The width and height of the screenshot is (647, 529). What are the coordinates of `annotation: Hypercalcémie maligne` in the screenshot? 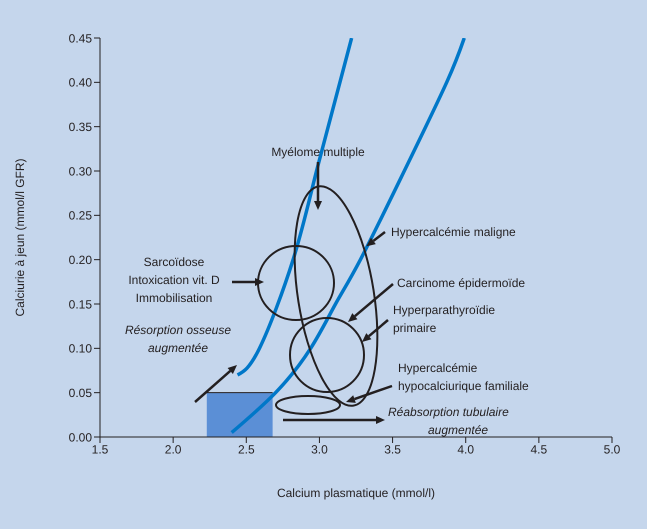 It's located at (453, 232).